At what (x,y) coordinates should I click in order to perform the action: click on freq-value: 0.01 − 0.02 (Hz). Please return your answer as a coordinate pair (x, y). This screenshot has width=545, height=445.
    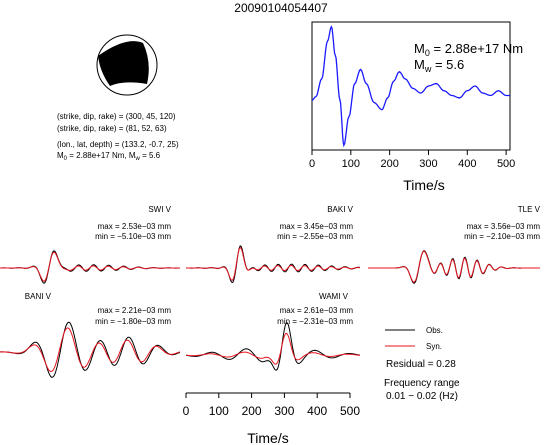
    Looking at the image, I should click on (422, 396).